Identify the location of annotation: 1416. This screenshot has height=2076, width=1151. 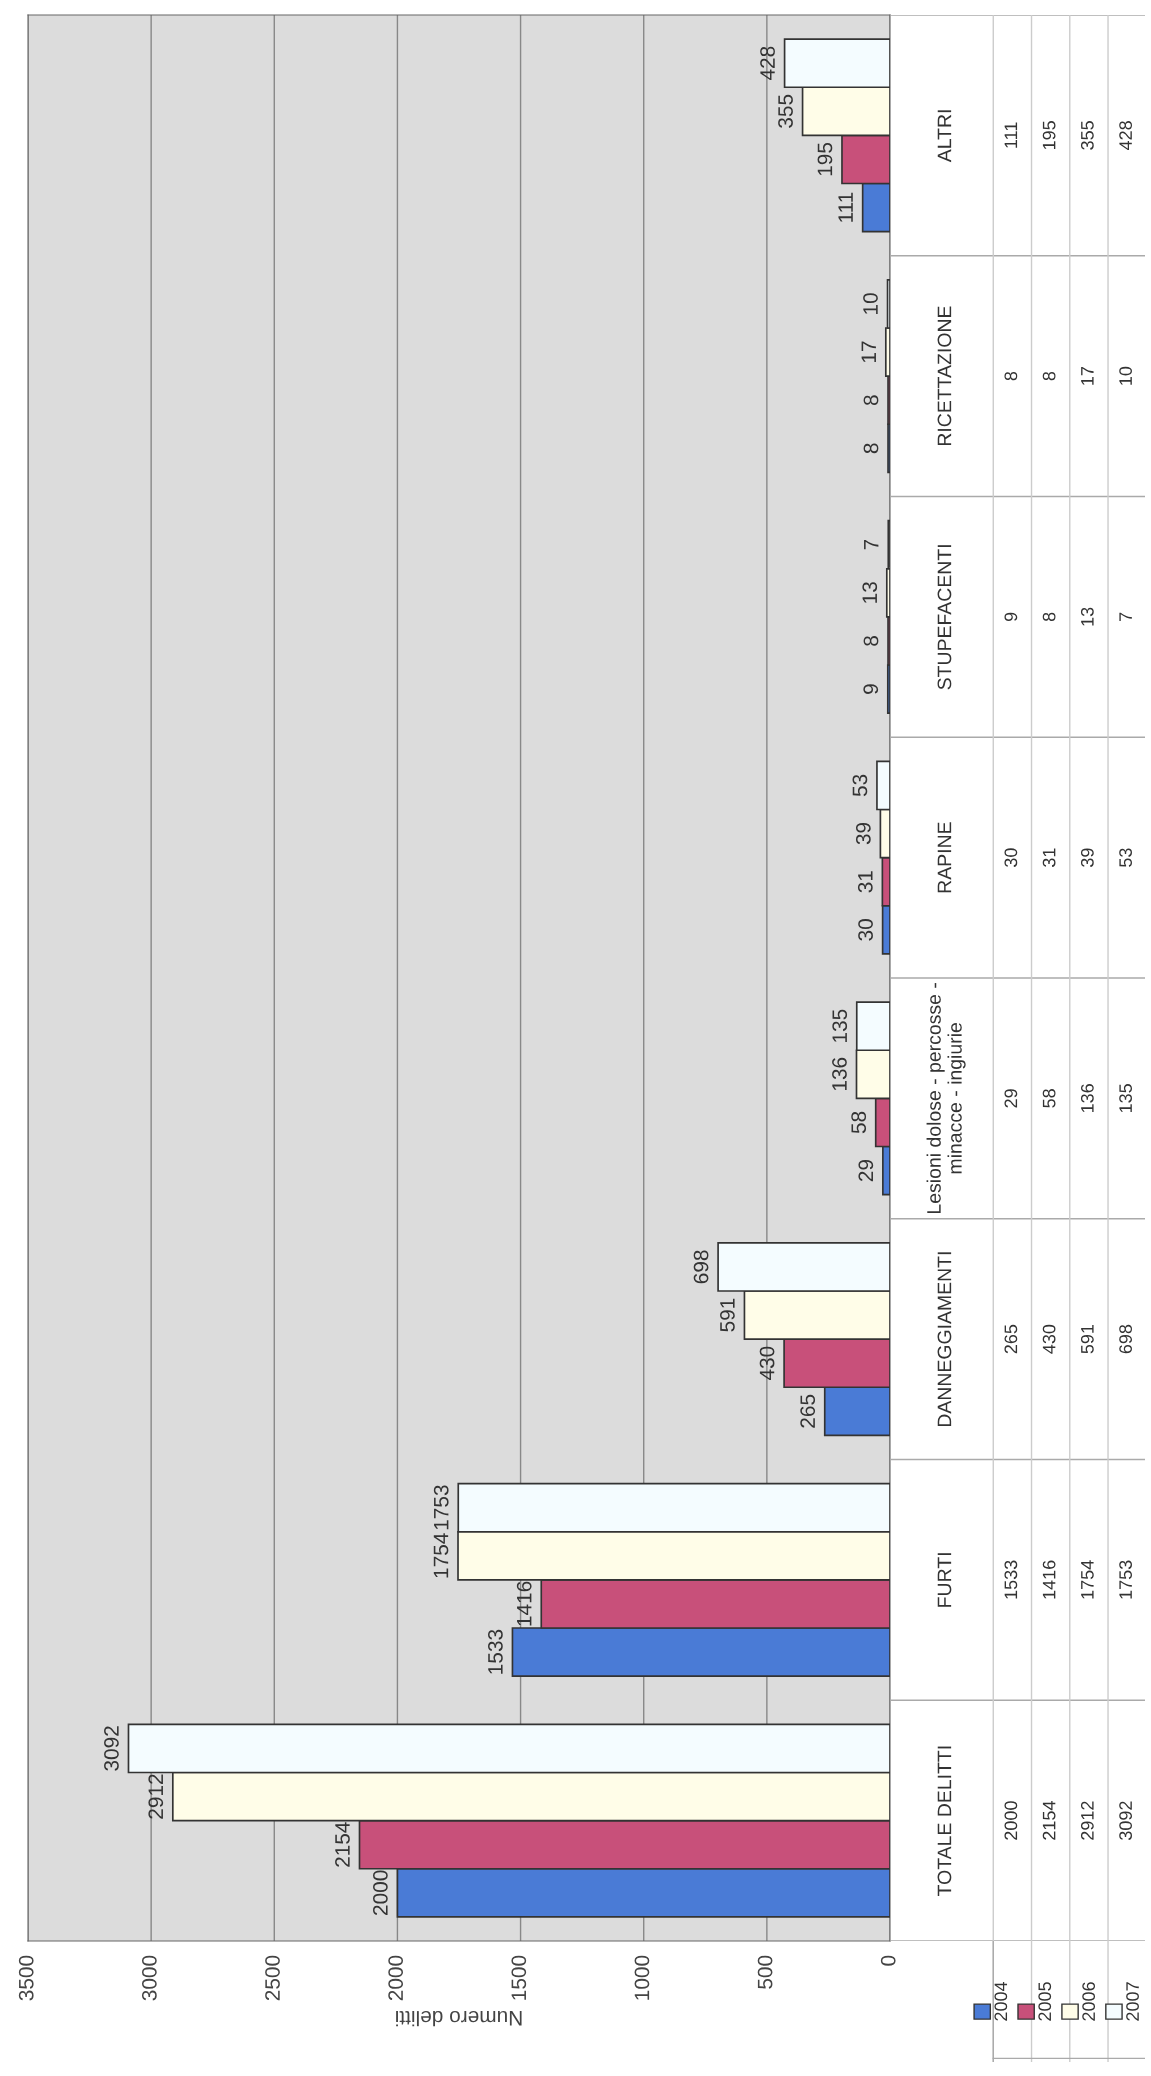
(524, 1603).